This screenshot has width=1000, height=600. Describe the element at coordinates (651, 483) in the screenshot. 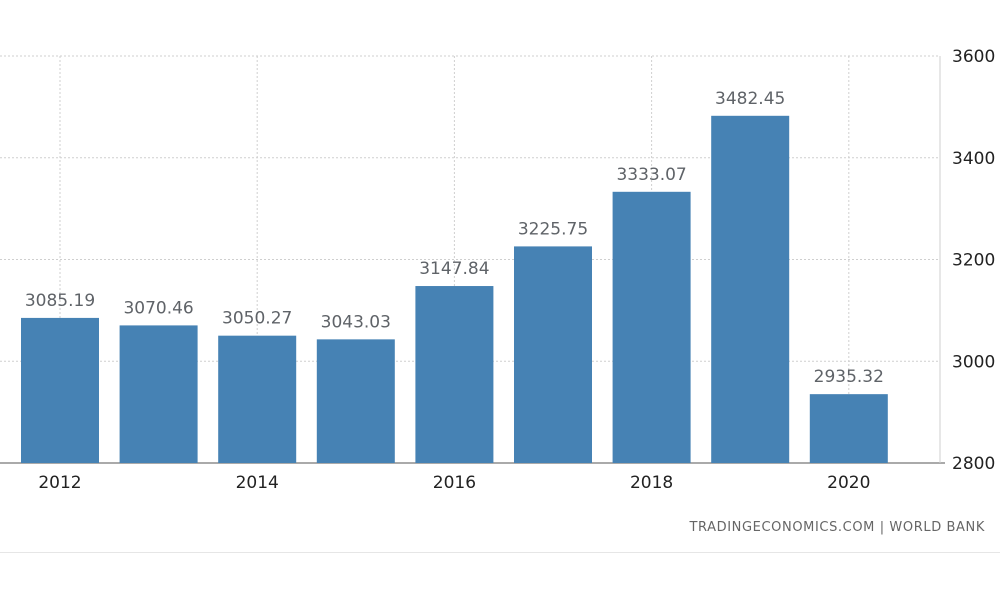

I see `x-tick-2018: 2018` at that location.